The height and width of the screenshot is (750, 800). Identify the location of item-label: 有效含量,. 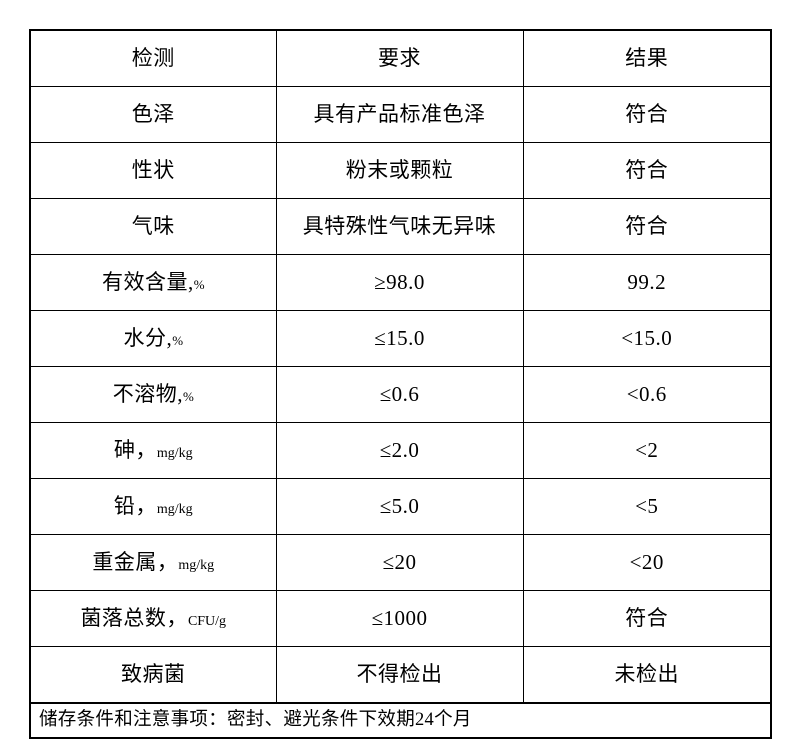
(147, 281).